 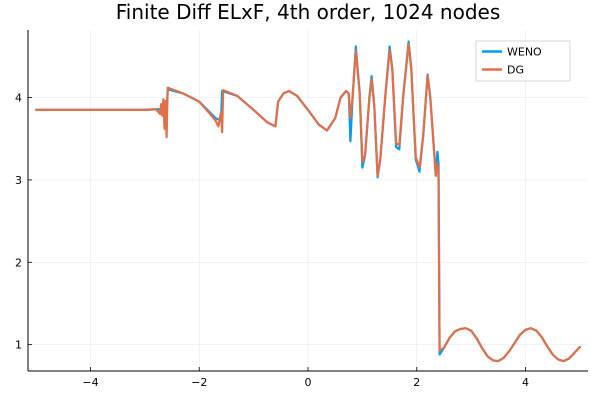 I want to click on y-tick-label: 2, so click(x=18, y=262).